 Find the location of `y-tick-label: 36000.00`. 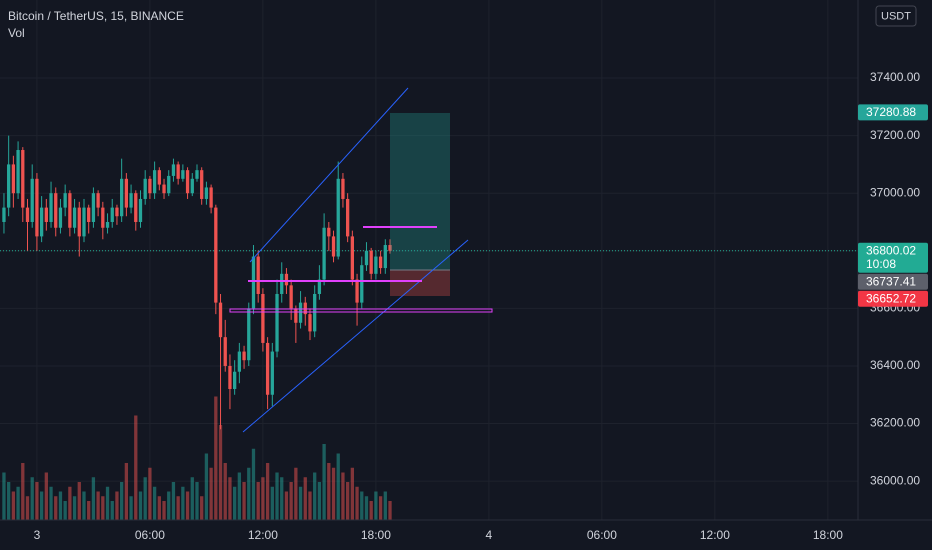

y-tick-label: 36000.00 is located at coordinates (895, 480).